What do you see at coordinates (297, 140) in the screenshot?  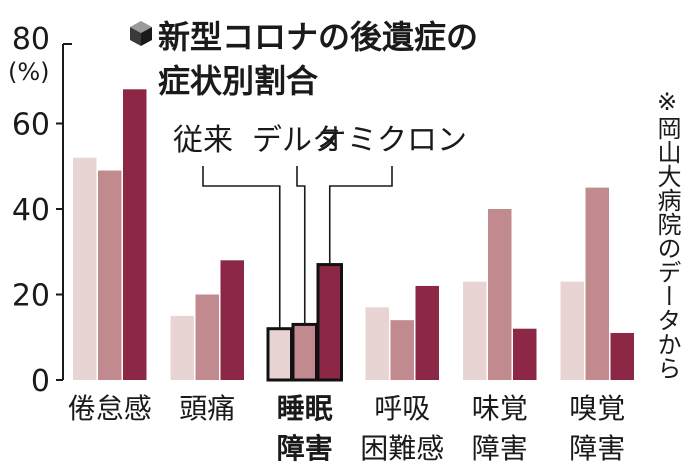 I see `legend-label: デルタ` at bounding box center [297, 140].